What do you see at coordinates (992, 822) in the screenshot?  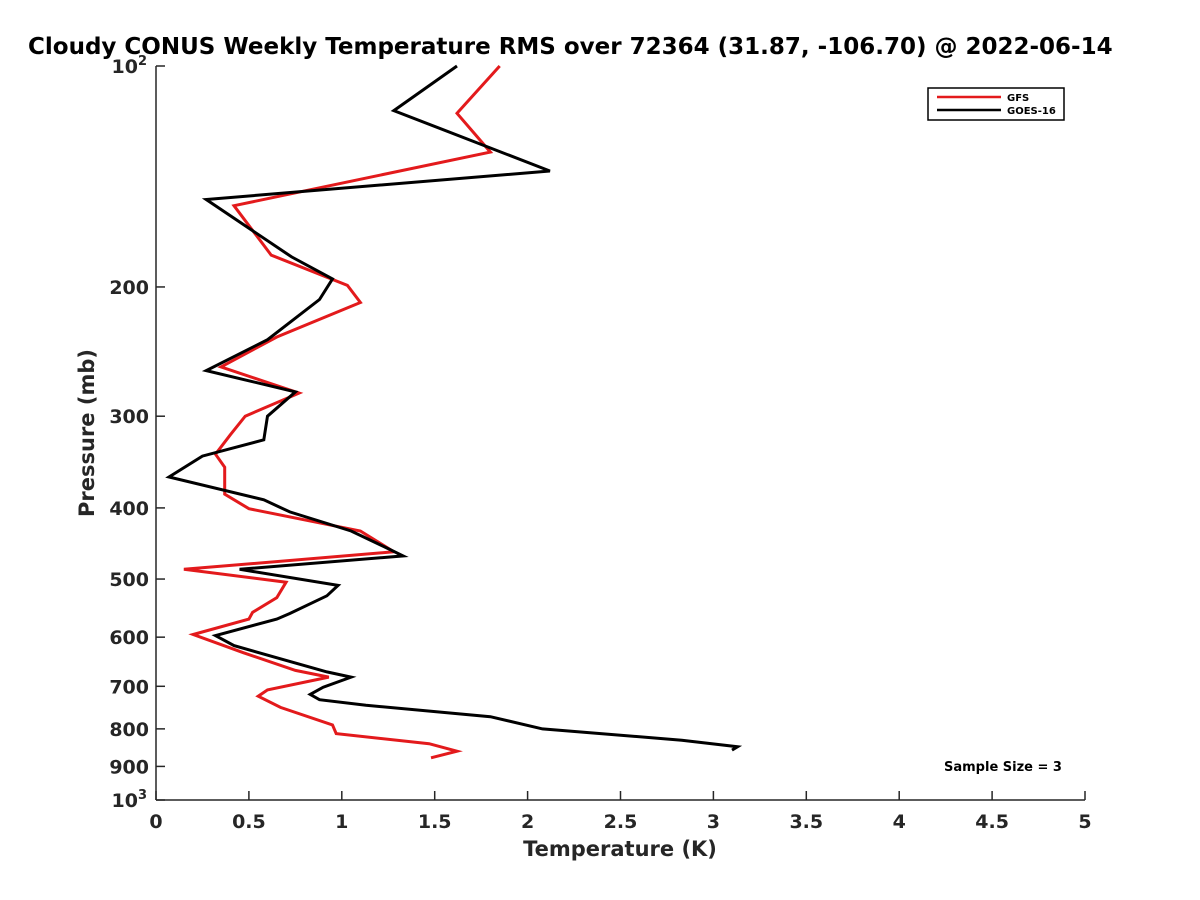 I see `x-tick-label: 4.5` at bounding box center [992, 822].